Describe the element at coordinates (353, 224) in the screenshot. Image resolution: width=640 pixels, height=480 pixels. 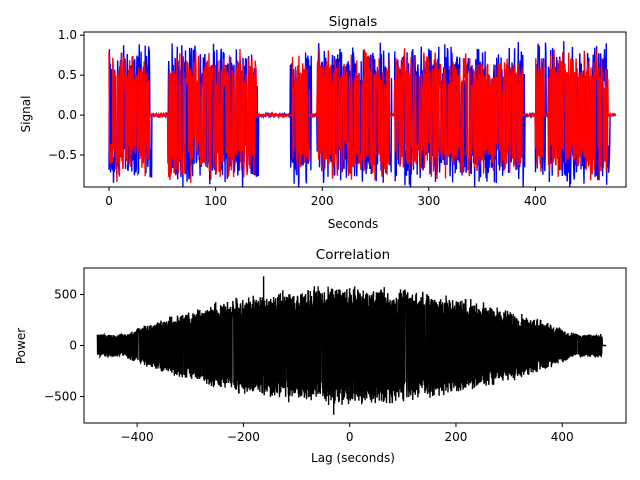
I see `signals-xlabel: Seconds` at that location.